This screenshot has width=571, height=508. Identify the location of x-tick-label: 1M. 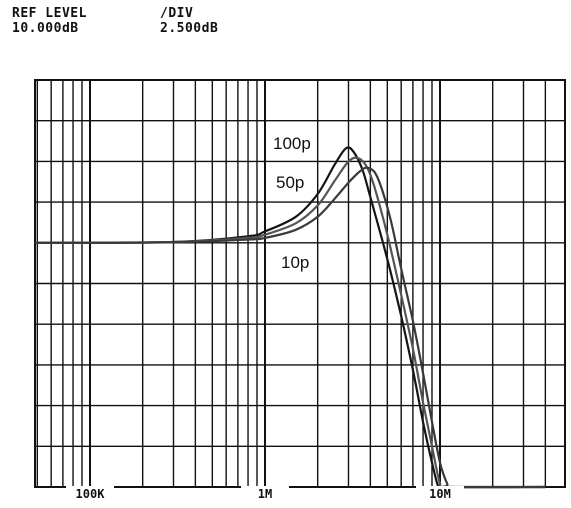
(265, 494).